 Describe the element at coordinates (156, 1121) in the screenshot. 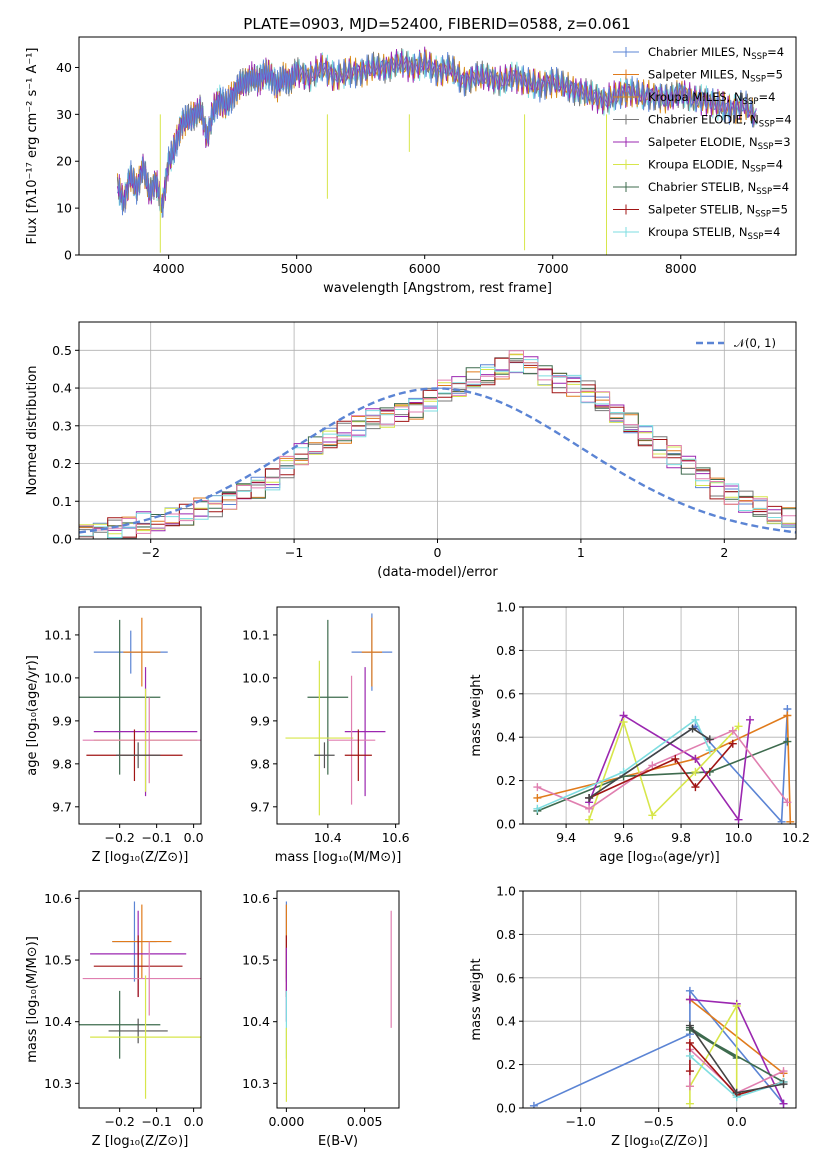

I see `x-tick-label: −0.1` at that location.